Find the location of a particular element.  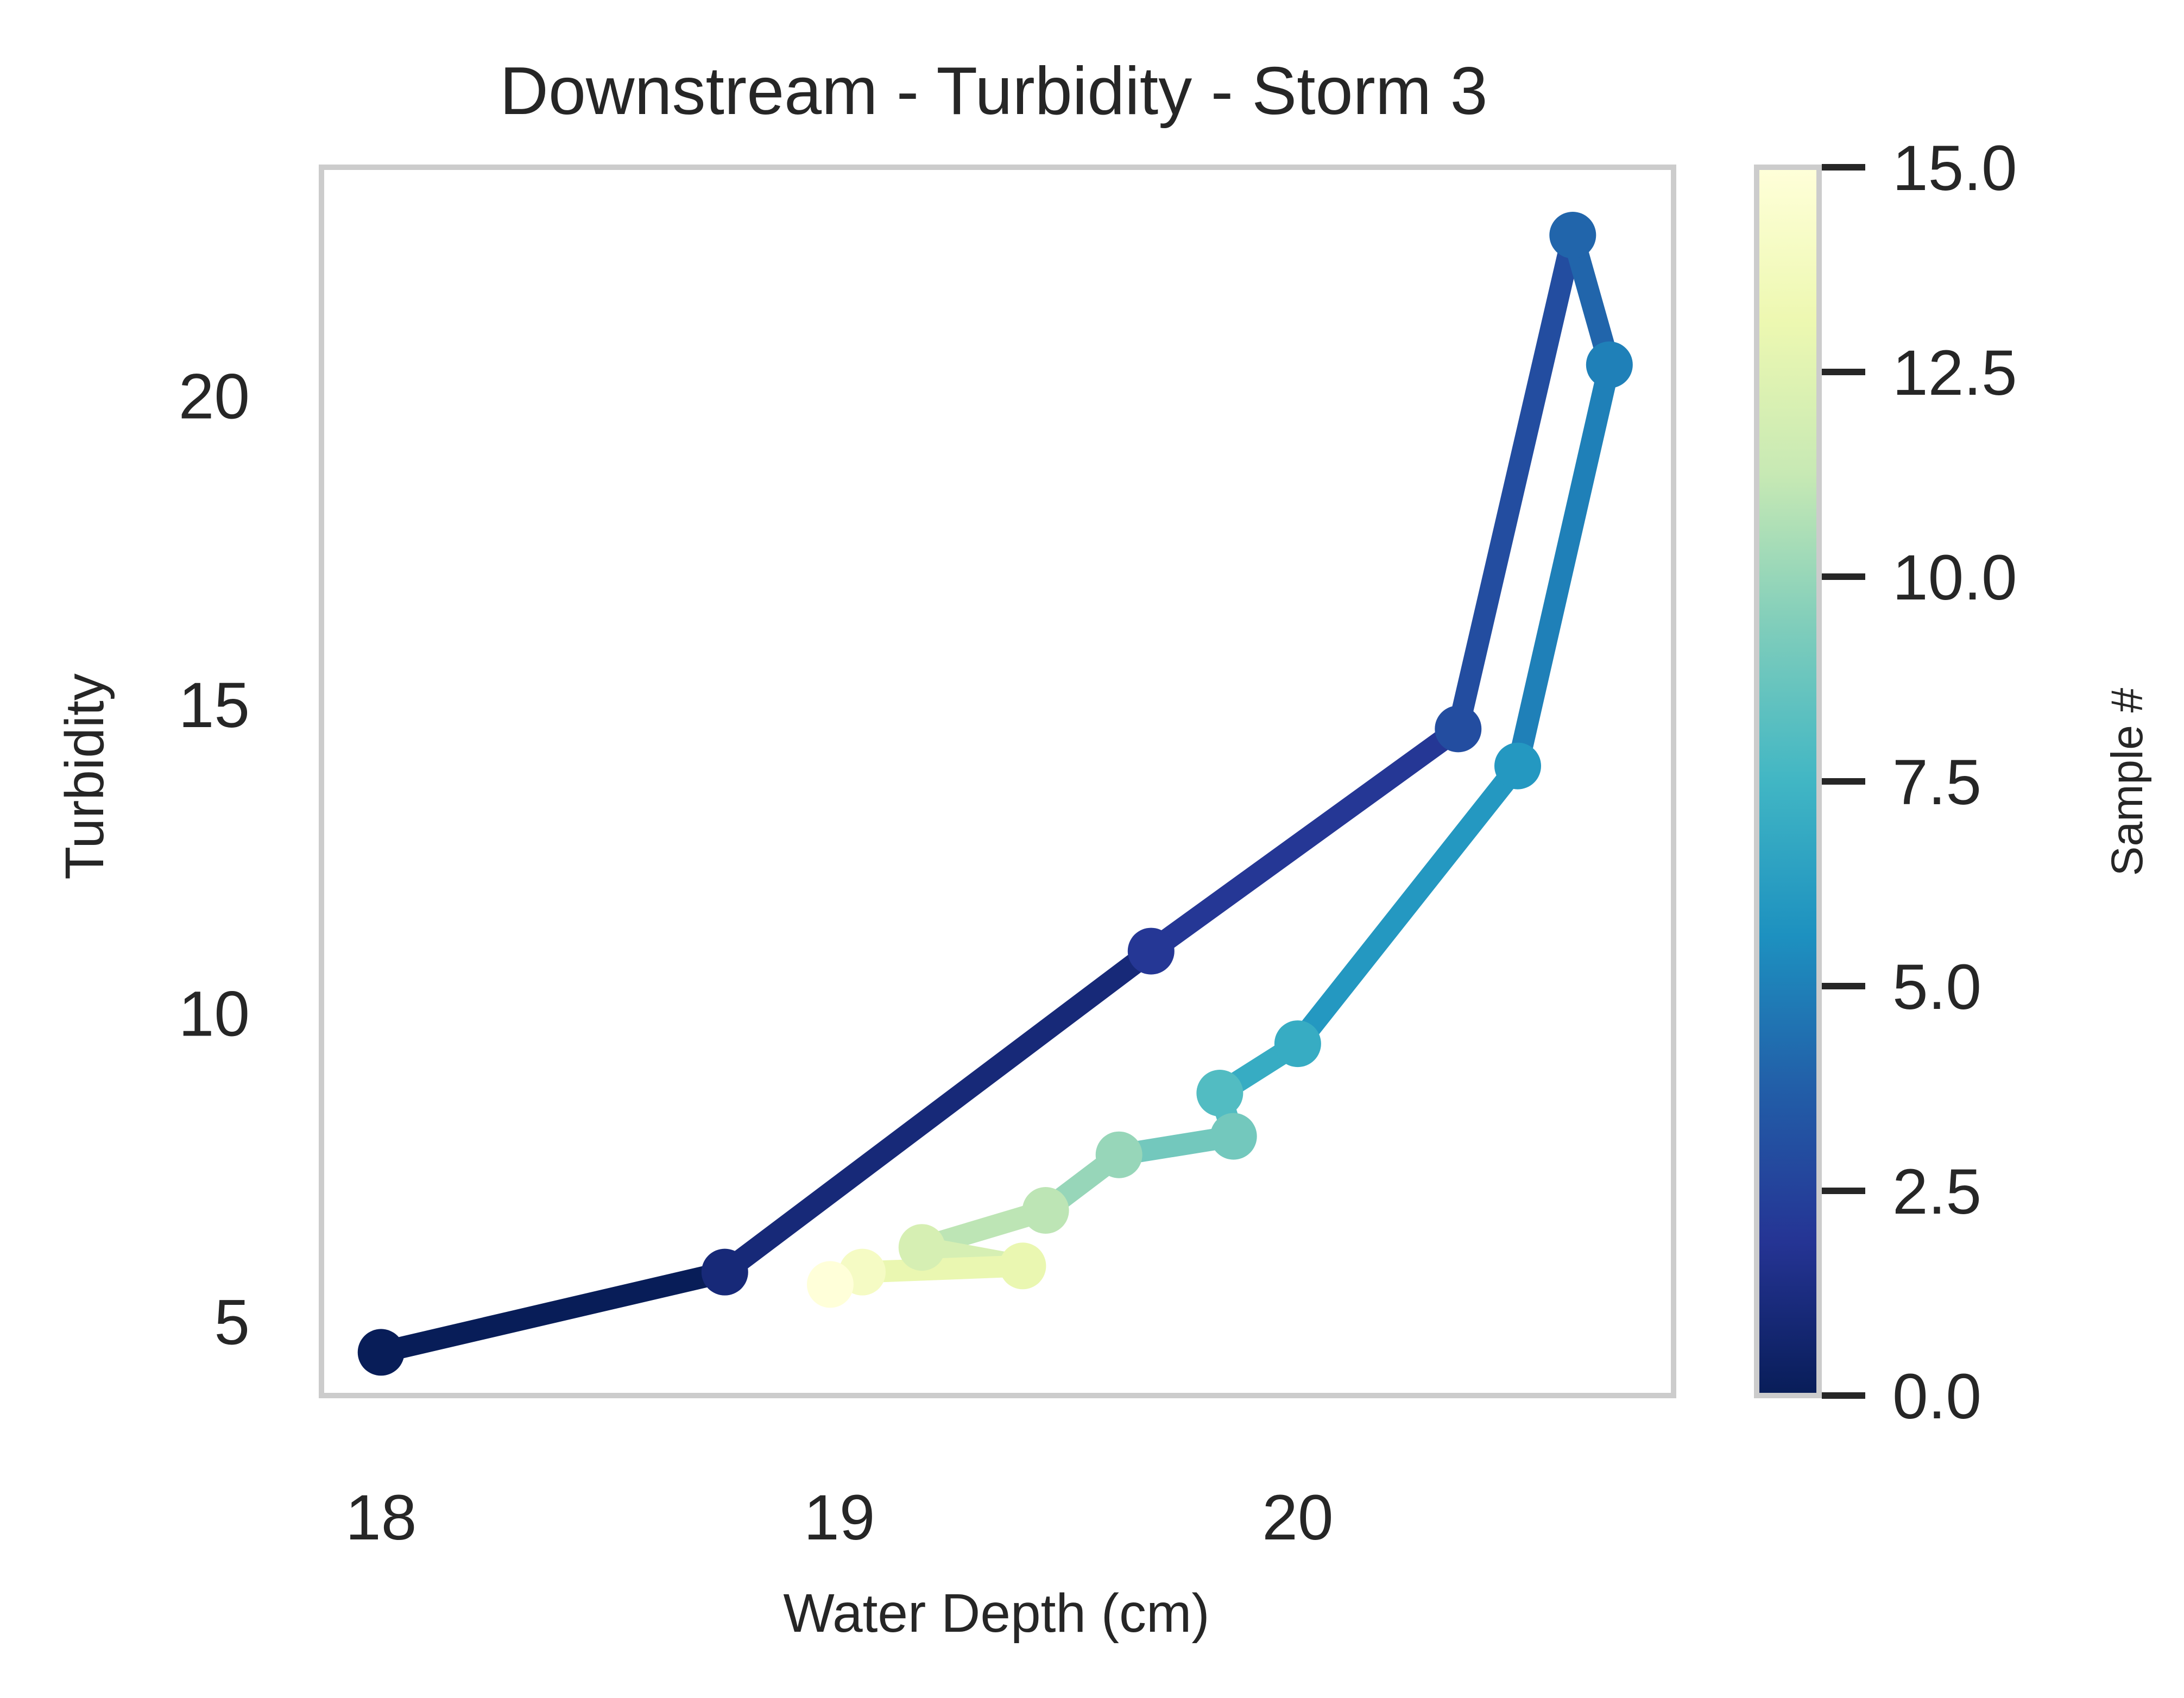

x-axis-label: Water Depth (cm) is located at coordinates (996, 1614).